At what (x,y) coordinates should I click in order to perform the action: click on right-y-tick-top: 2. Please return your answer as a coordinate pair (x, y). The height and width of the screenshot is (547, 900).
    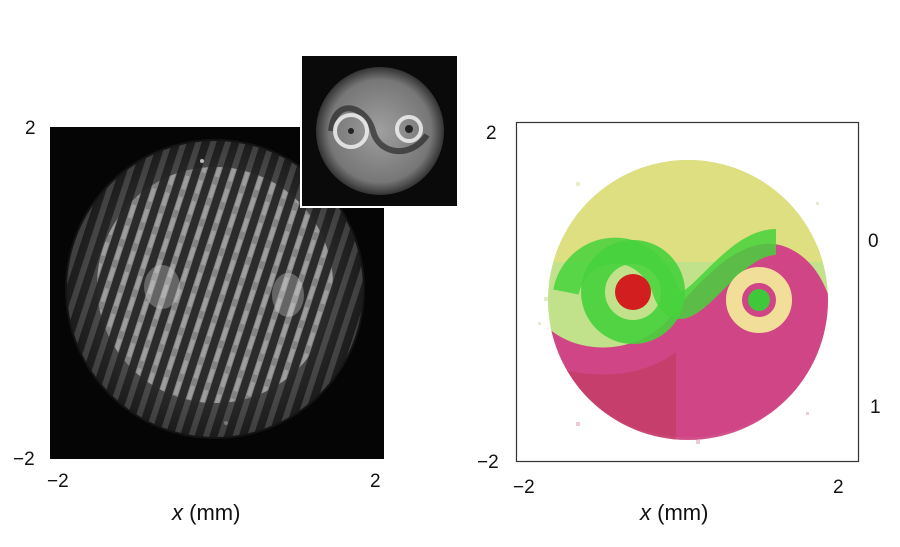
    Looking at the image, I should click on (491, 133).